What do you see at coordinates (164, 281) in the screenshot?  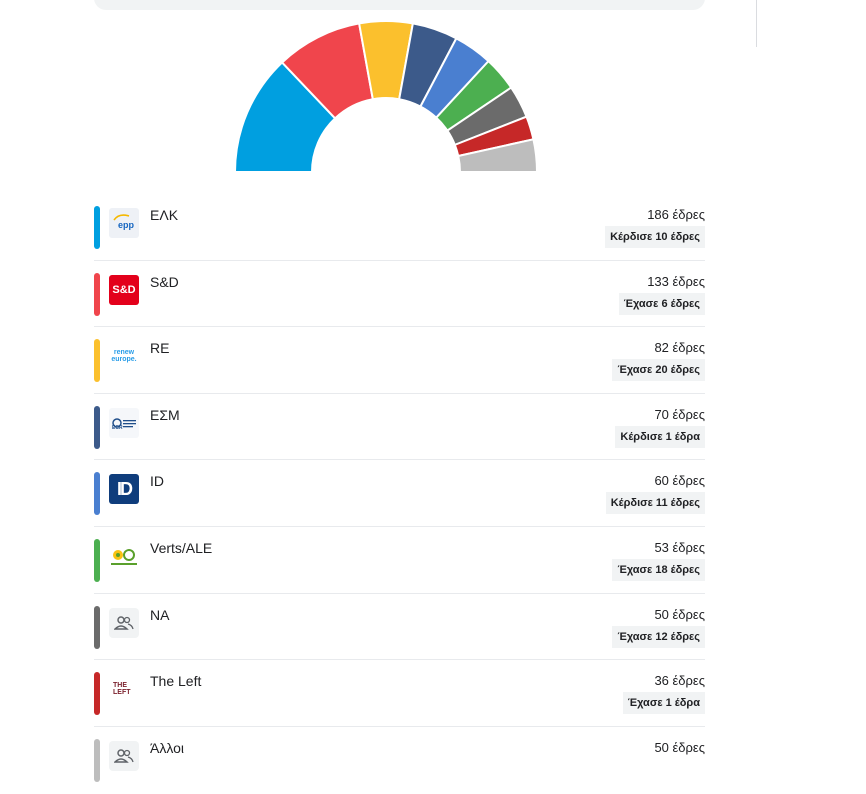 I see `party-name: S&D` at bounding box center [164, 281].